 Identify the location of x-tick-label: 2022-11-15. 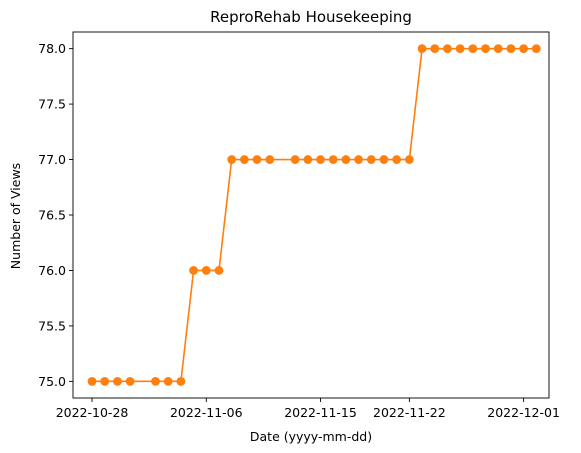
(320, 412).